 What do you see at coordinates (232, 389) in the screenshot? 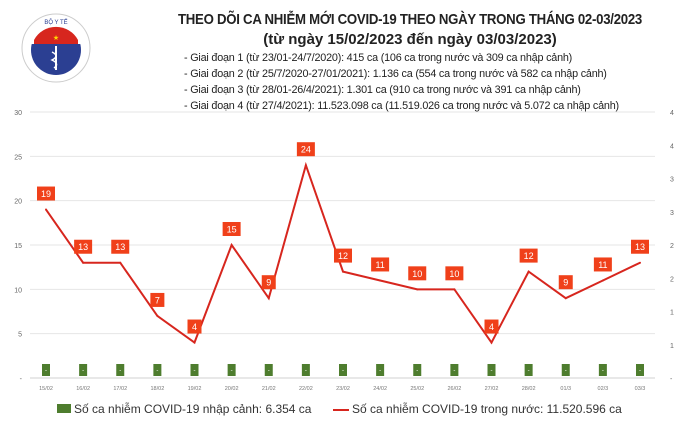
I see `x-axis-tick-label: 20/02` at bounding box center [232, 389].